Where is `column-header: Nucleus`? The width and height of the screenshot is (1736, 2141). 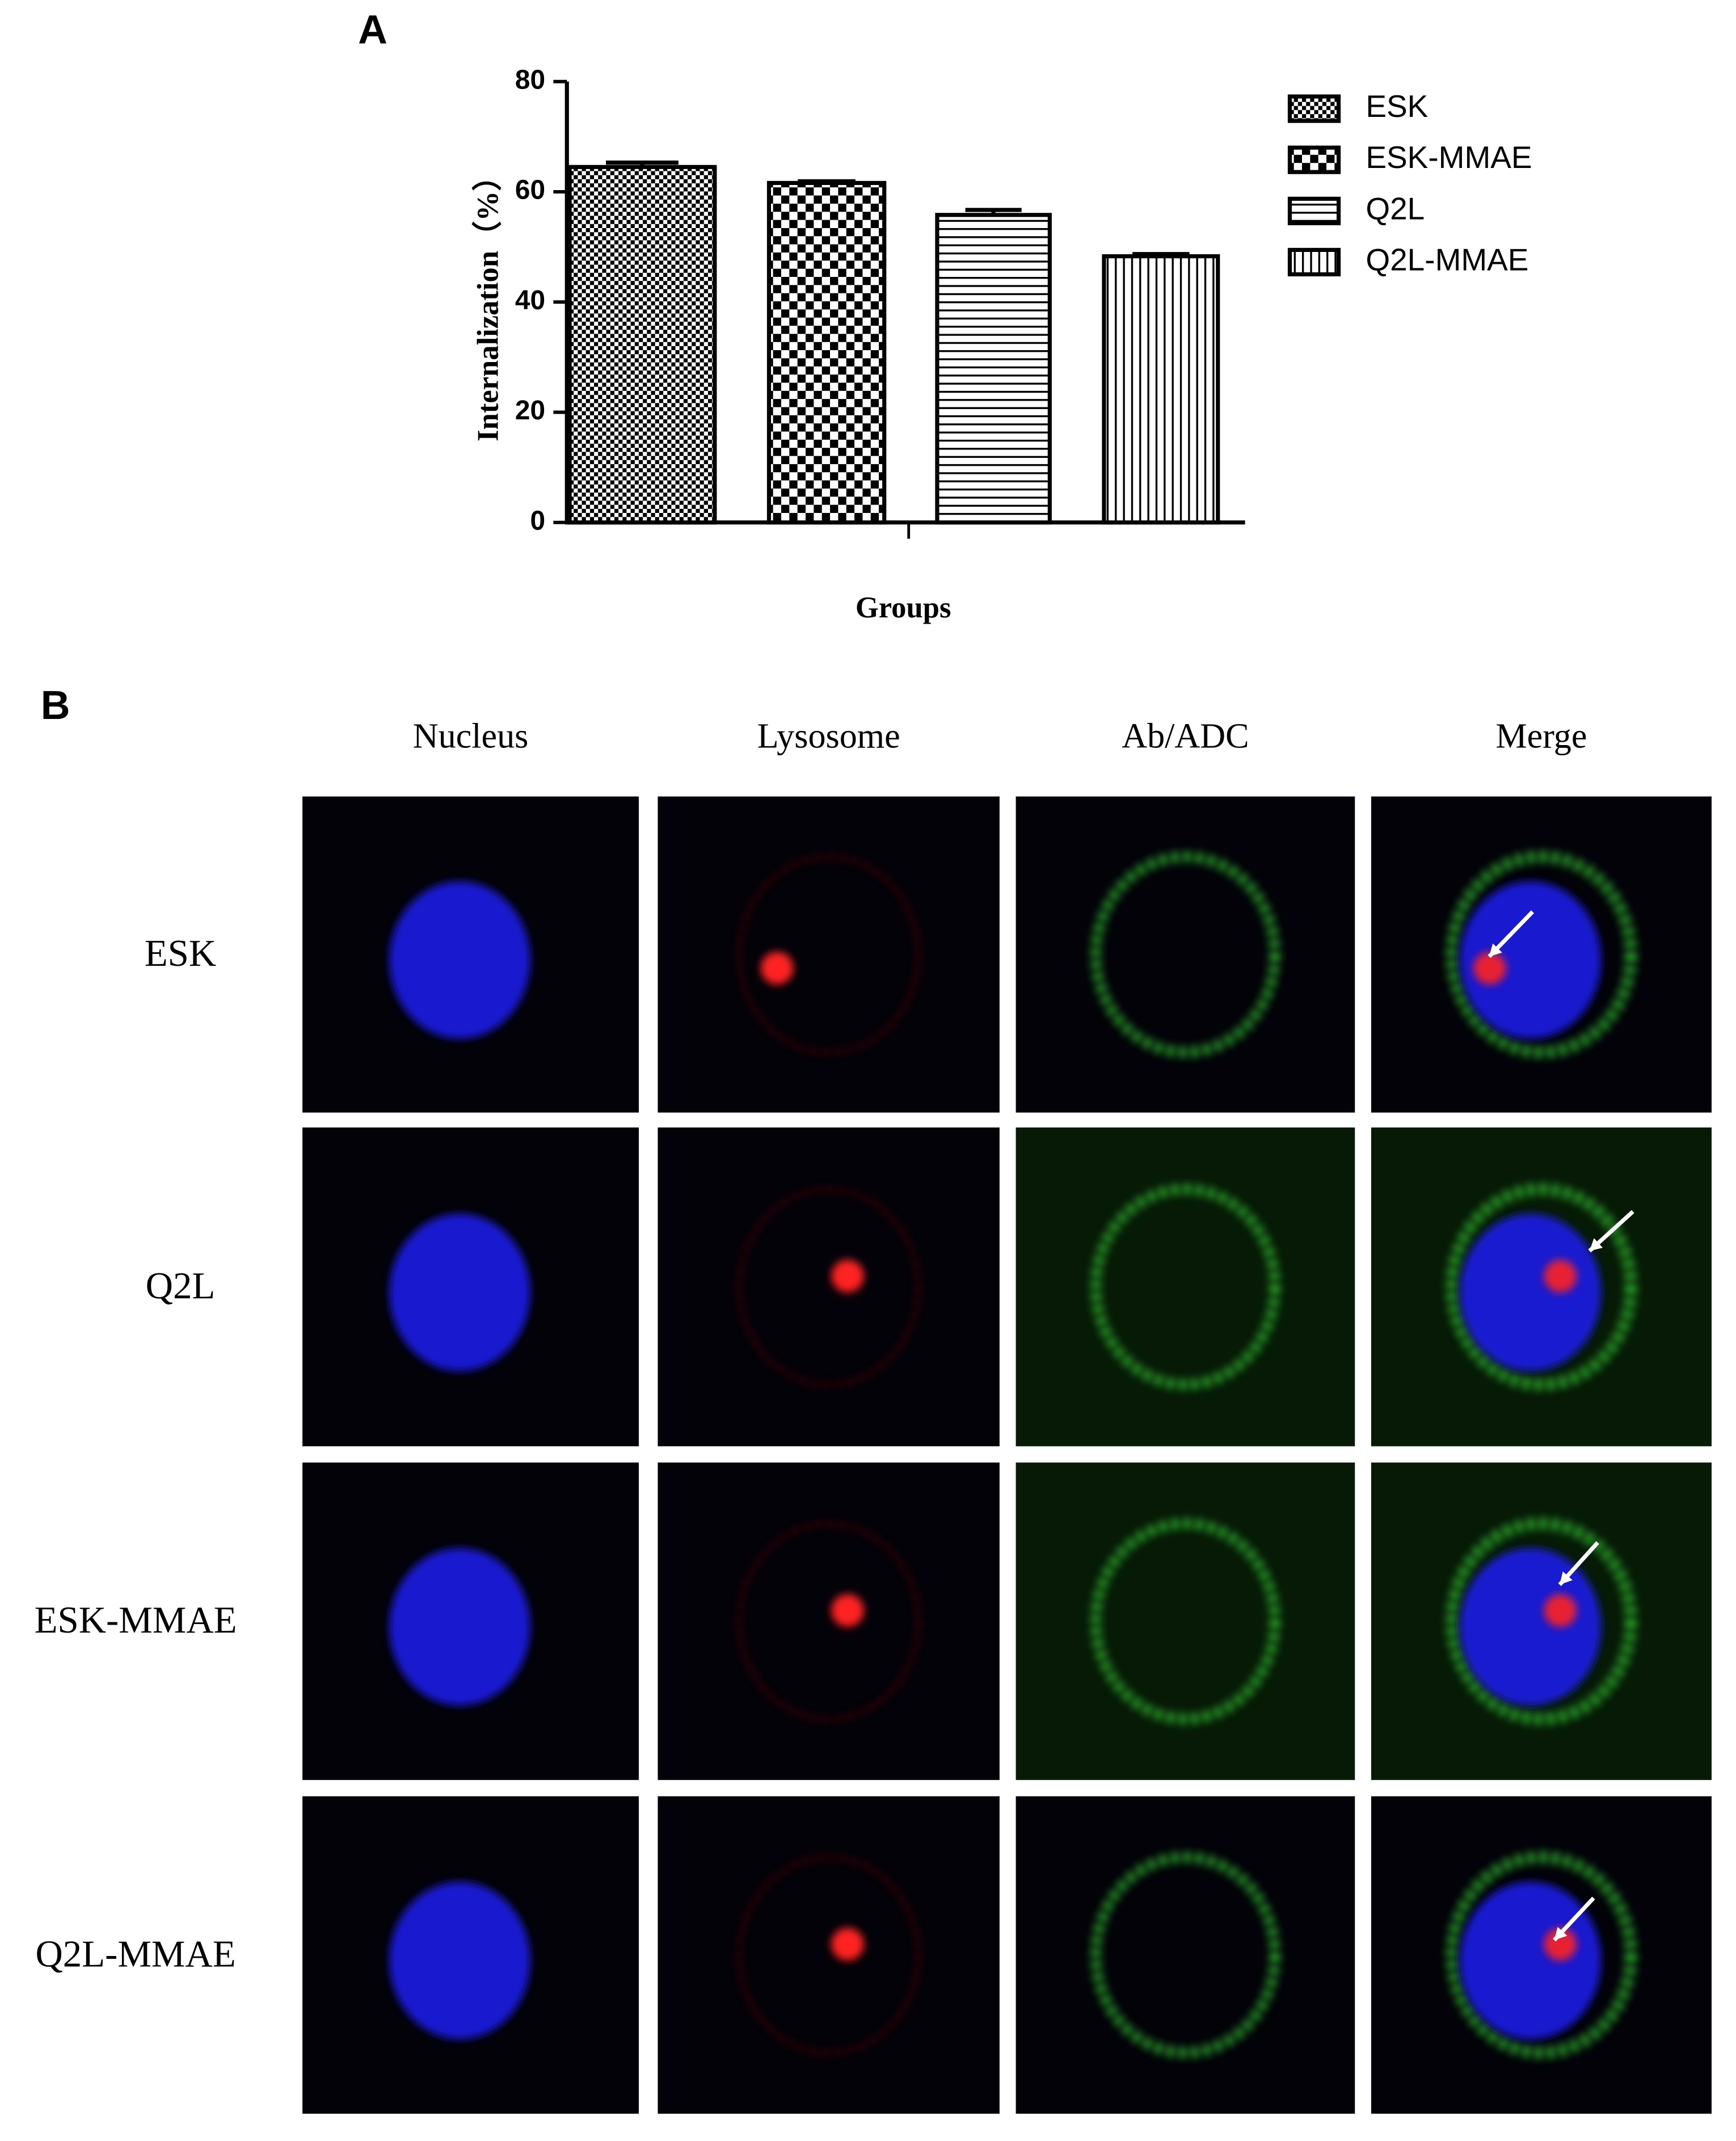 column-header: Nucleus is located at coordinates (471, 736).